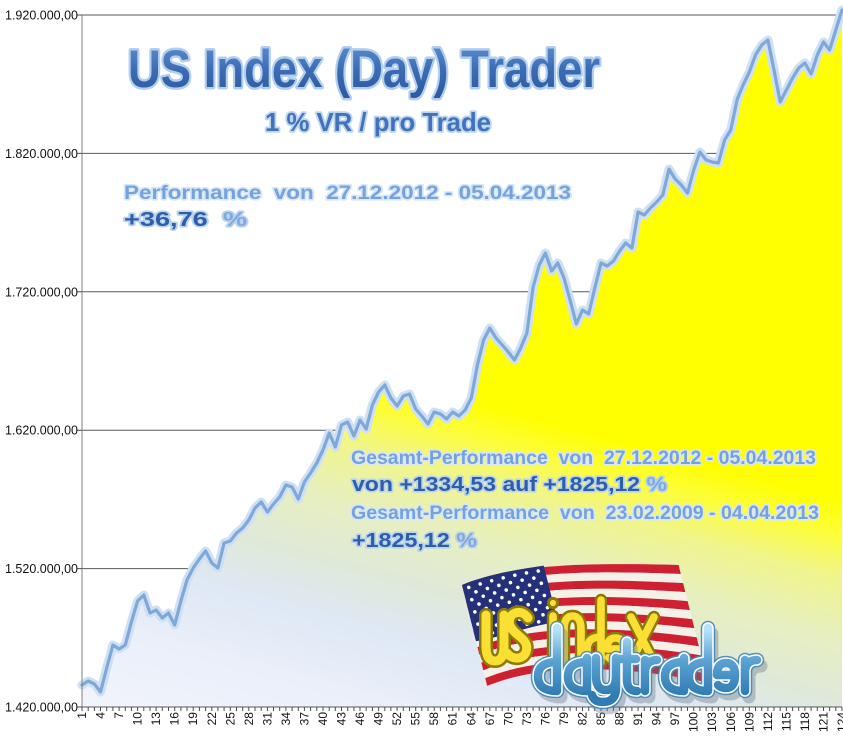 The height and width of the screenshot is (740, 843). What do you see at coordinates (768, 721) in the screenshot?
I see `svg-text: 112` at bounding box center [768, 721].